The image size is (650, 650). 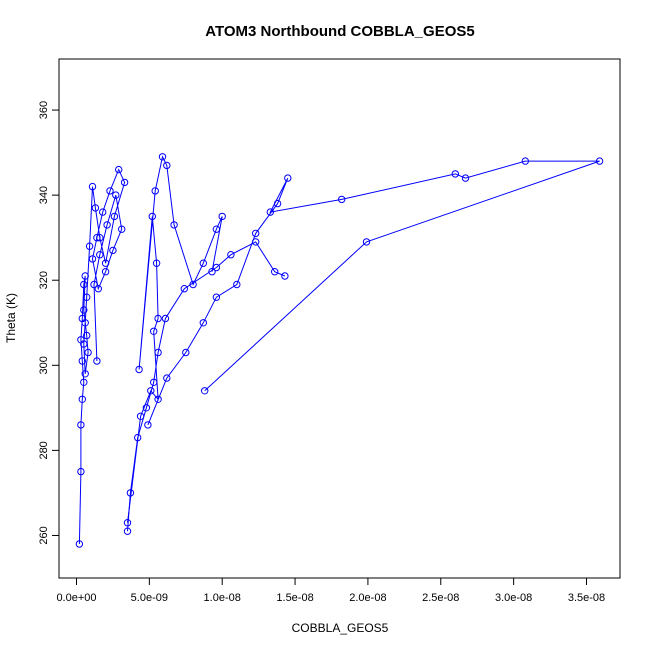 I want to click on y-tick-label: 360, so click(x=44, y=110).